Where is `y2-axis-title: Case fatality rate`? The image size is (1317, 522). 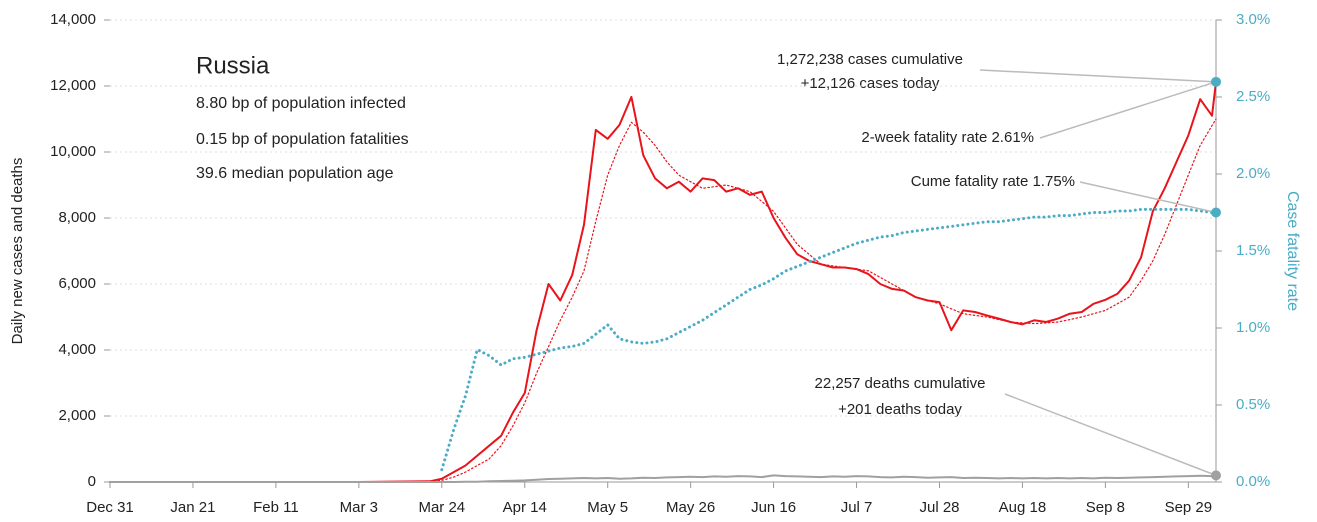
y2-axis-title: Case fatality rate is located at coordinates (1292, 251).